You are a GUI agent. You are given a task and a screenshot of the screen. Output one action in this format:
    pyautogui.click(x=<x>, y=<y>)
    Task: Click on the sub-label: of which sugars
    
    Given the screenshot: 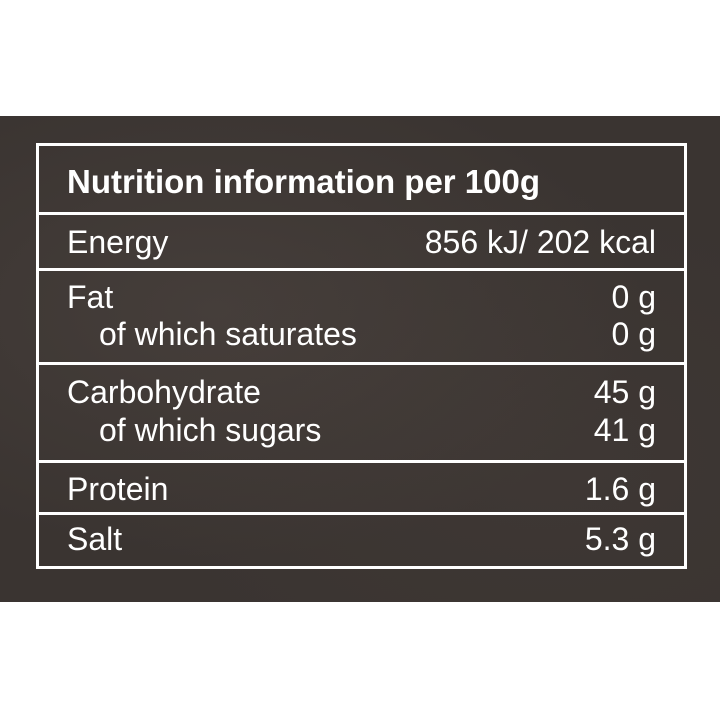 What is the action you would take?
    pyautogui.click(x=210, y=430)
    